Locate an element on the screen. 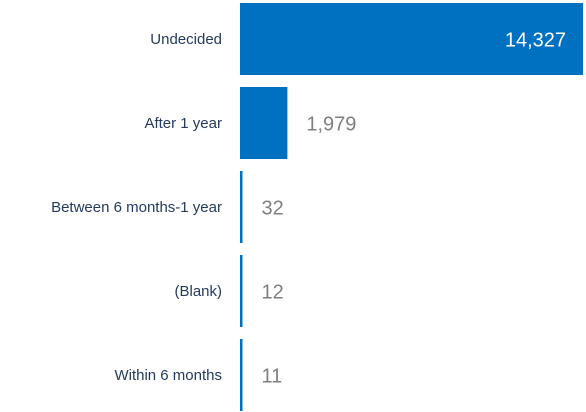 This screenshot has height=412, width=586. category-label: Undecided is located at coordinates (186, 39).